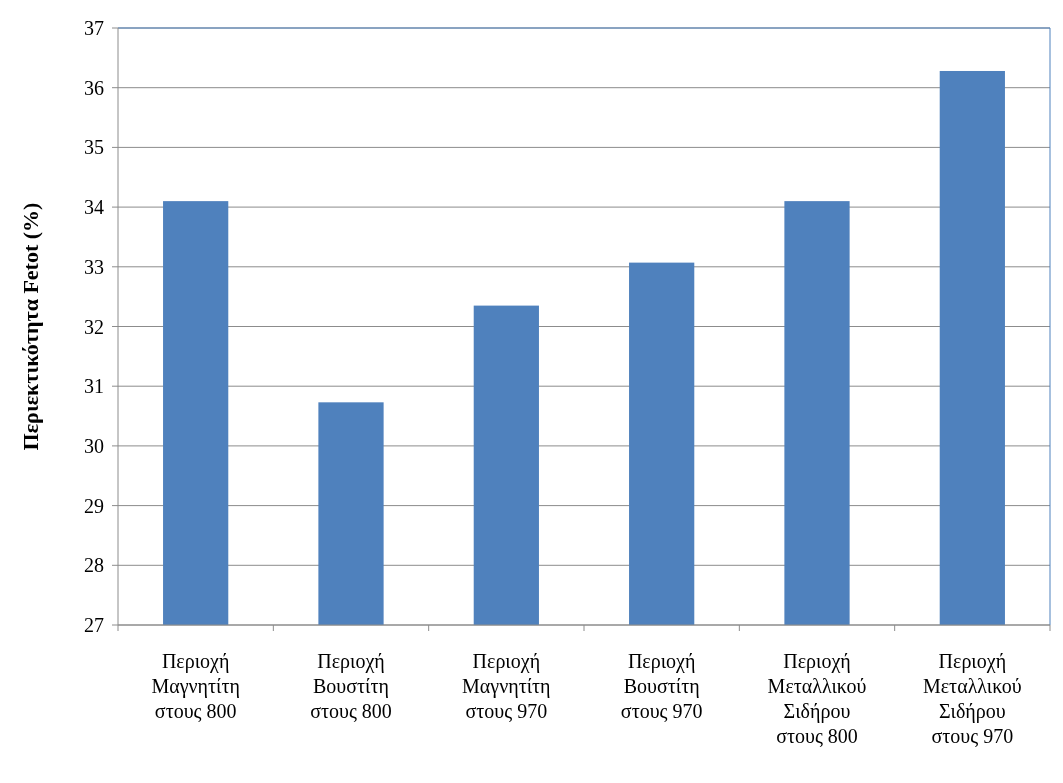 The height and width of the screenshot is (783, 1063). What do you see at coordinates (94, 505) in the screenshot?
I see `y-tick-label: 29` at bounding box center [94, 505].